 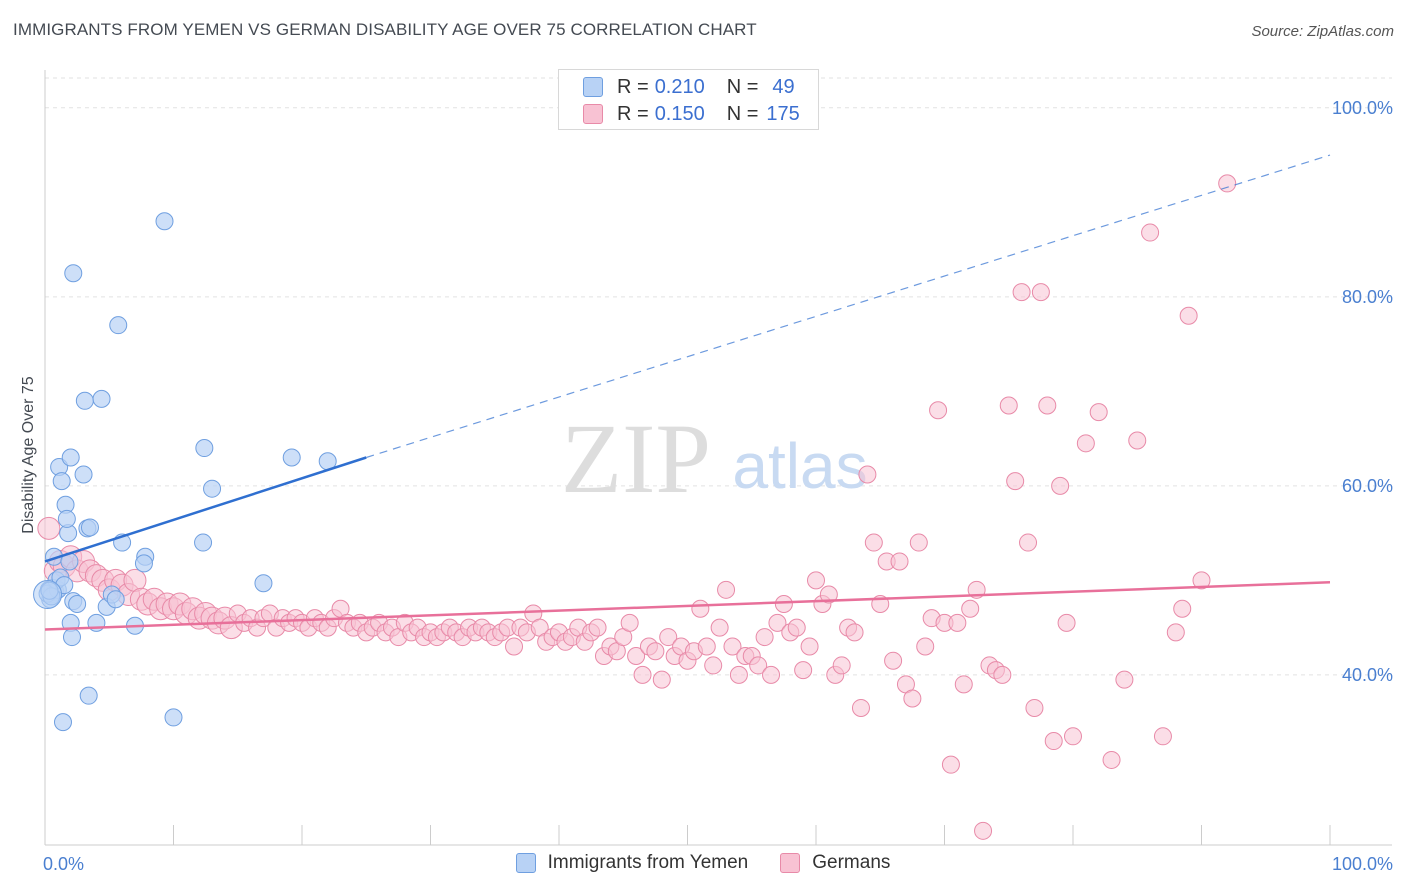 What do you see at coordinates (1362, 108) in the screenshot?
I see `y-tick-label-3: 100.0%` at bounding box center [1362, 108].